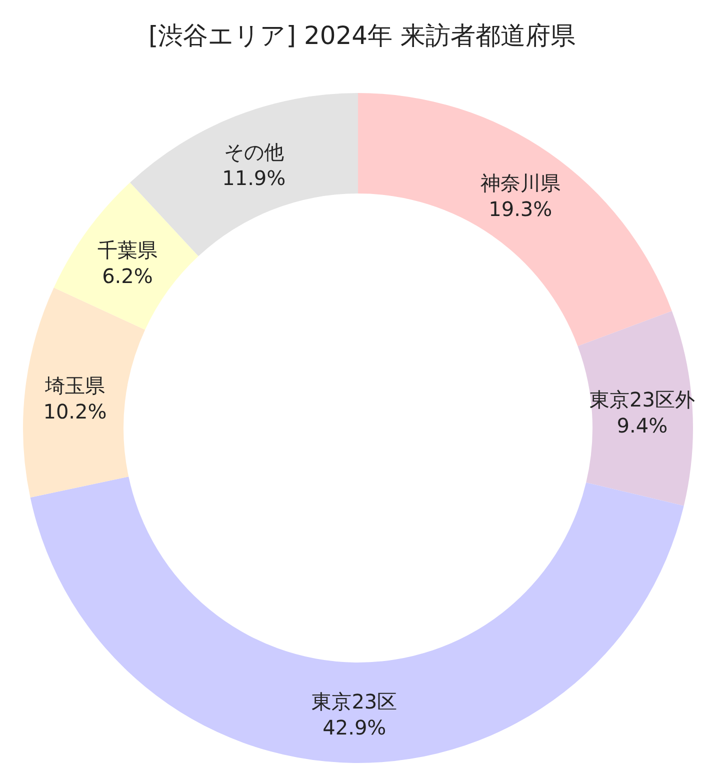 This screenshot has height=782, width=724. What do you see at coordinates (520, 183) in the screenshot?
I see `slice-label: 神奈川県` at bounding box center [520, 183].